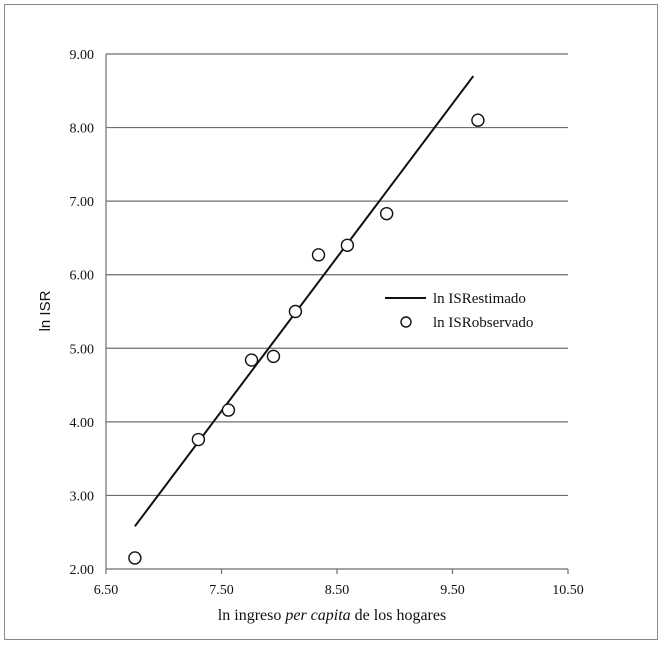  I want to click on legend-label-estimado: ln ISRestimado, so click(479, 299).